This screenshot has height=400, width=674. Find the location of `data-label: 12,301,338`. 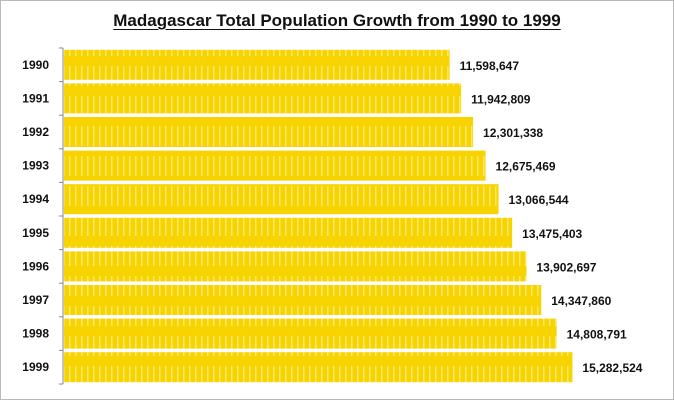

data-label: 12,301,338 is located at coordinates (513, 133).